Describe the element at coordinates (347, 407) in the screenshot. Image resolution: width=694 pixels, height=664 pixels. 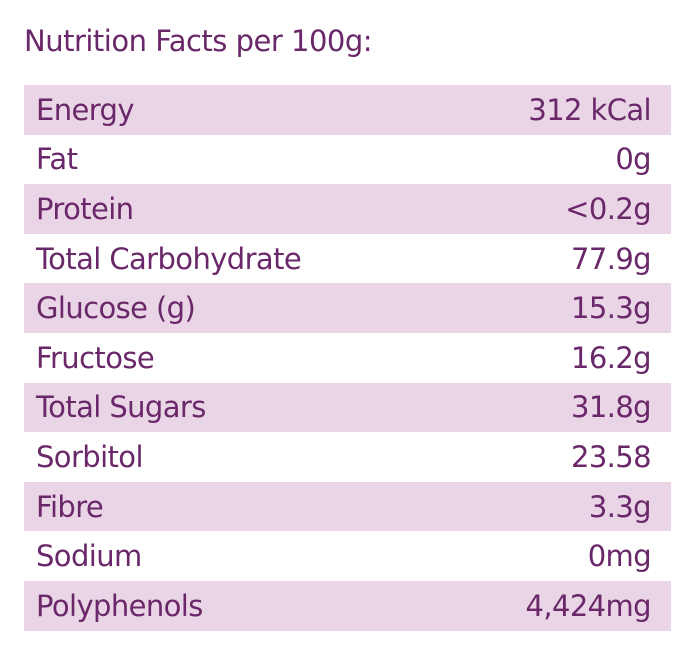
I see `table-row: Total Sugars 31.8g` at that location.